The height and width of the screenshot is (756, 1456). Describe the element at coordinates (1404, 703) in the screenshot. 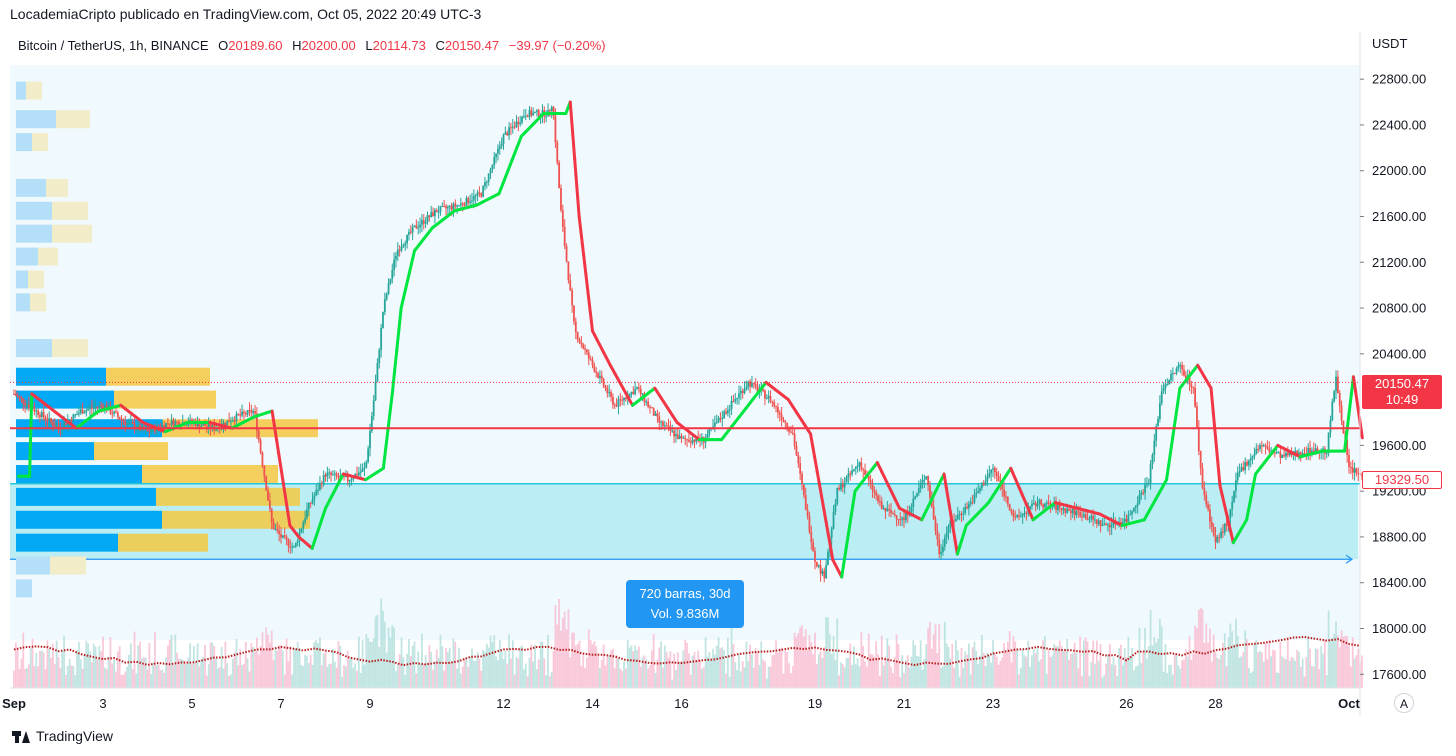

I see `auto-scale-button: A` at that location.